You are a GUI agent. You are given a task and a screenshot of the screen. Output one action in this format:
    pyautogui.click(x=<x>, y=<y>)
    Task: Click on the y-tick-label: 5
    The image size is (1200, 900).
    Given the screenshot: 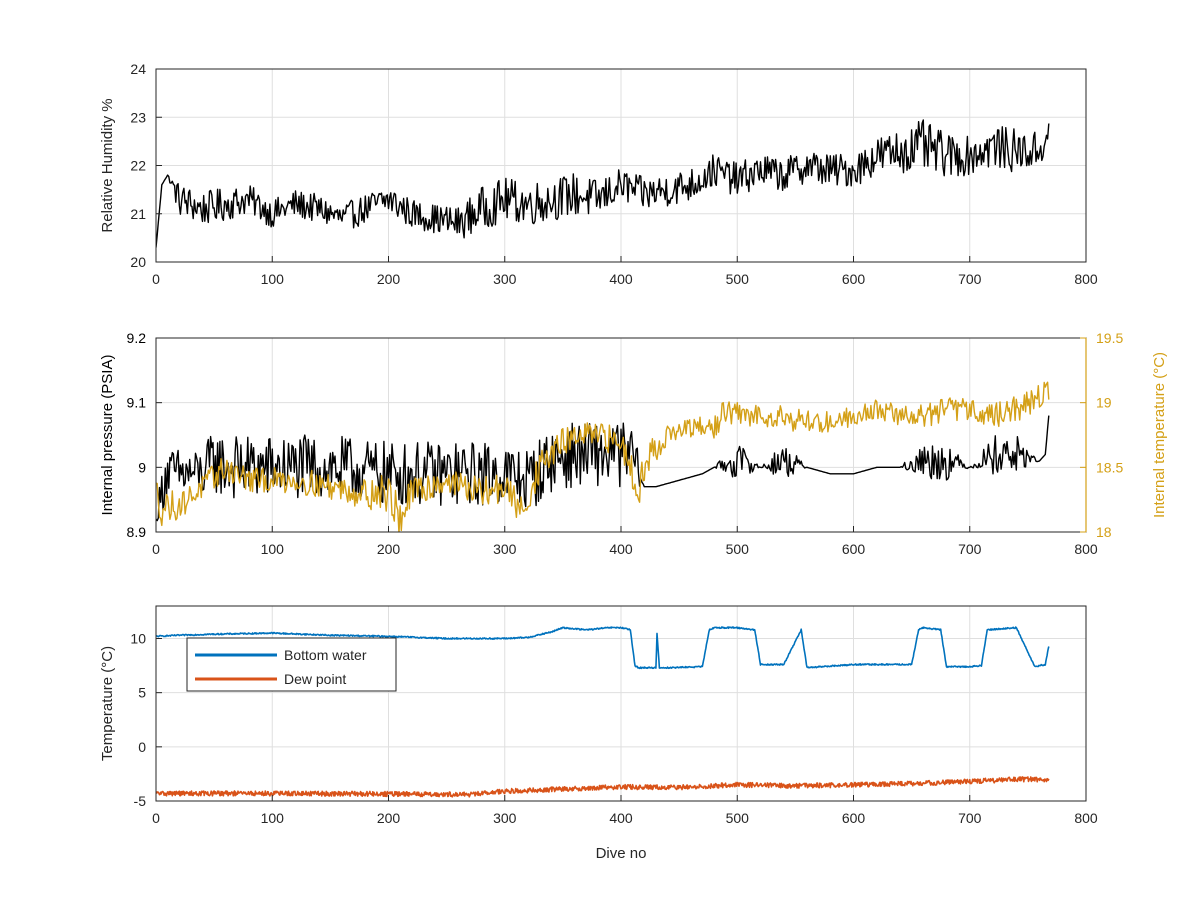 What is the action you would take?
    pyautogui.click(x=142, y=693)
    